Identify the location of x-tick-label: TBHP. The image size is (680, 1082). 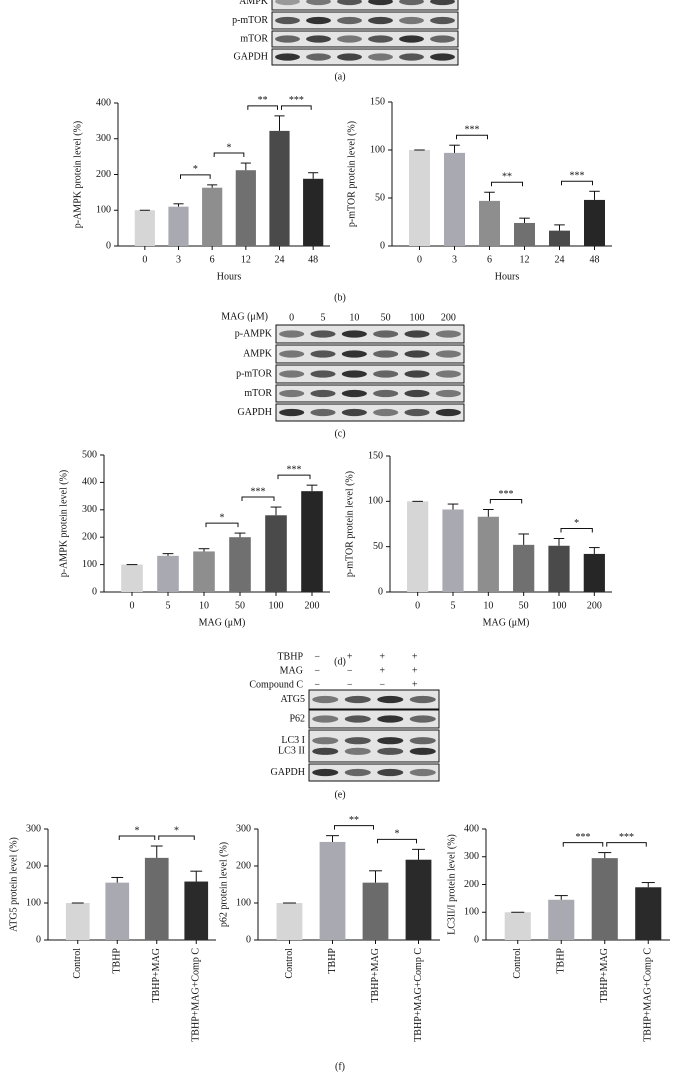
(117, 961).